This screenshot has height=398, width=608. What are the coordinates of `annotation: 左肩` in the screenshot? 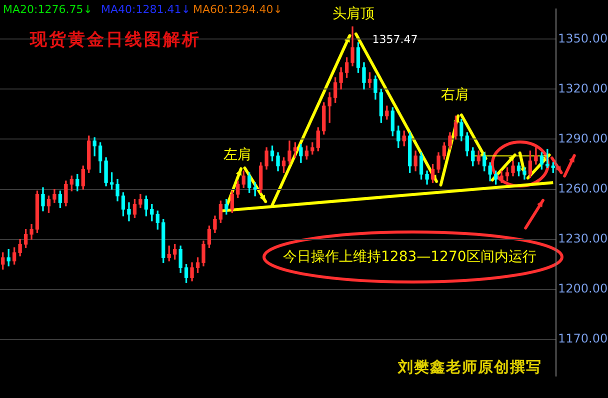 It's located at (237, 155).